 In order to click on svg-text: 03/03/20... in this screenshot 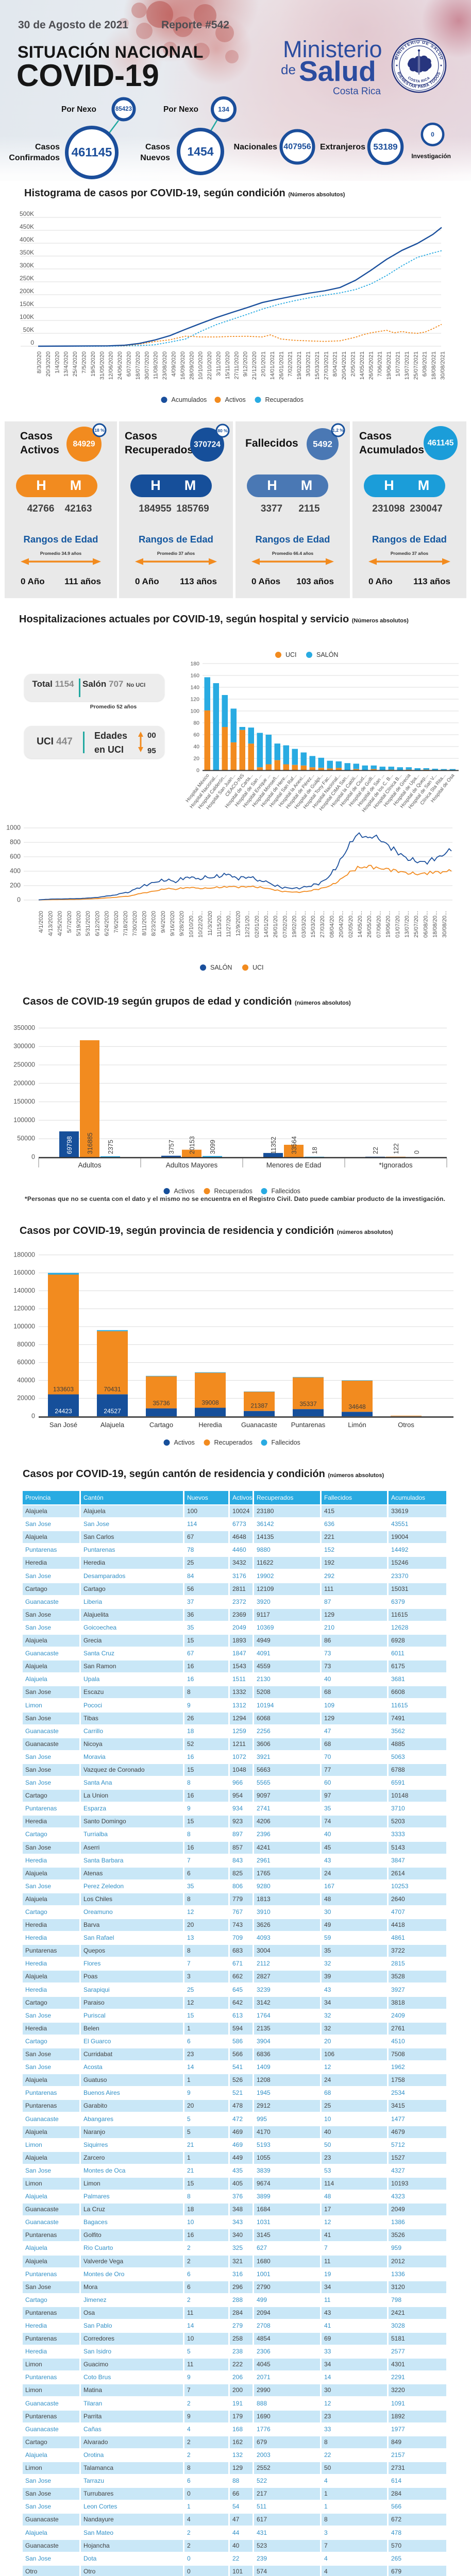, I will do `click(304, 924)`.